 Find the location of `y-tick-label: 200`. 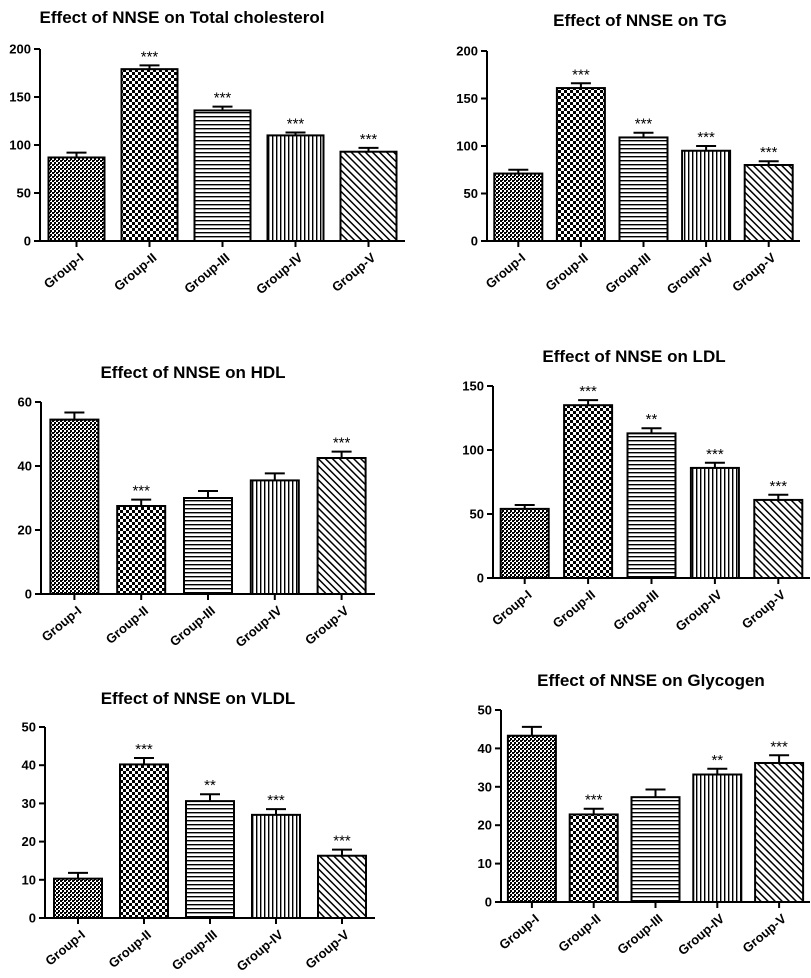

y-tick-label: 200 is located at coordinates (20, 49).